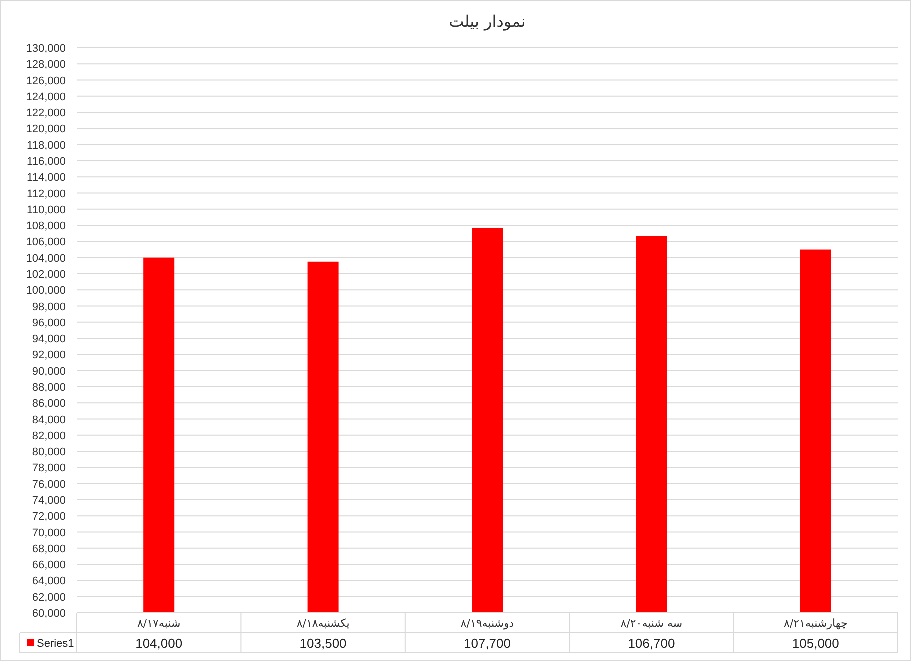 This screenshot has width=911, height=661. Describe the element at coordinates (49, 614) in the screenshot. I see `y-tick-label: 60,000` at that location.